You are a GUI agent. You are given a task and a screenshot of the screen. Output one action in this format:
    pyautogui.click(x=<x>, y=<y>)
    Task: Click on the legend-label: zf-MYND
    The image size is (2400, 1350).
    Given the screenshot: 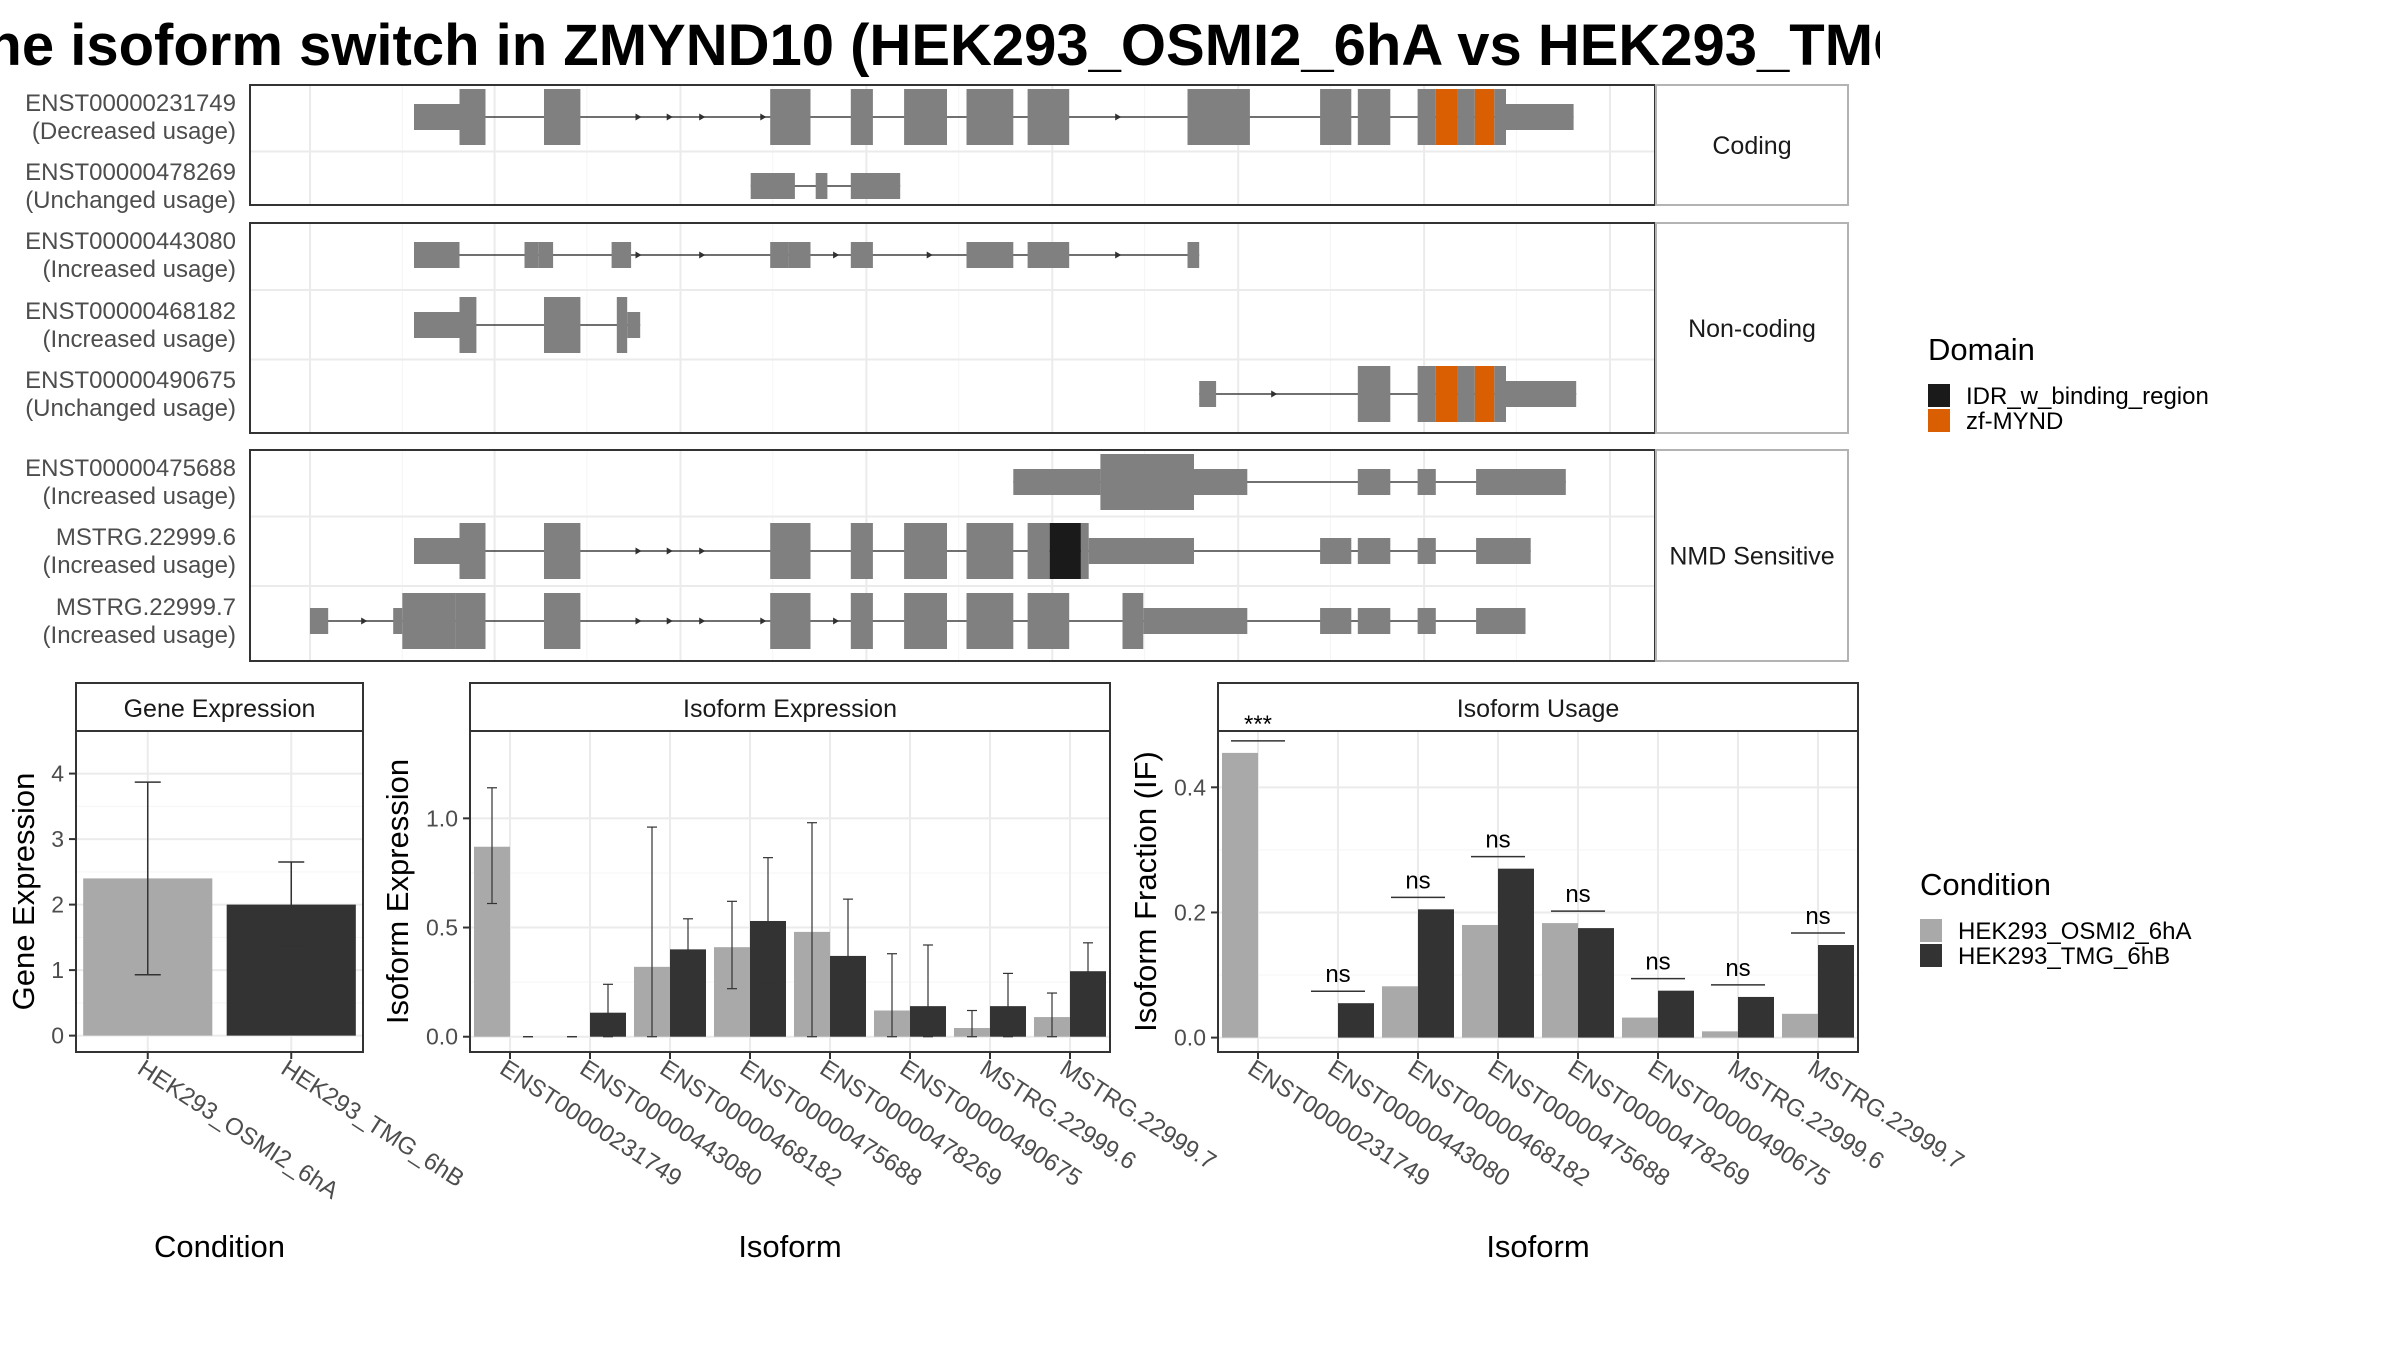 What is the action you would take?
    pyautogui.click(x=2014, y=421)
    